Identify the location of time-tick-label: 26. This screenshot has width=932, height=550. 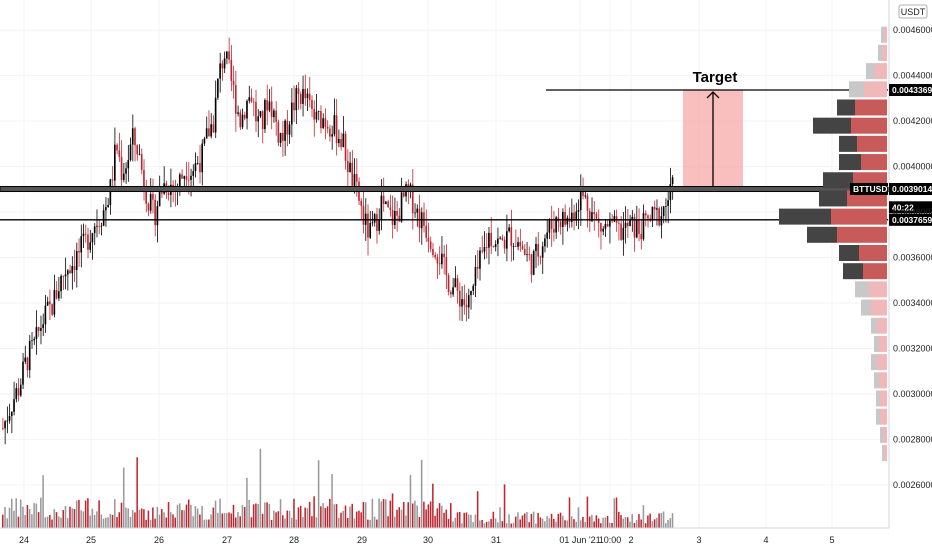
(159, 540).